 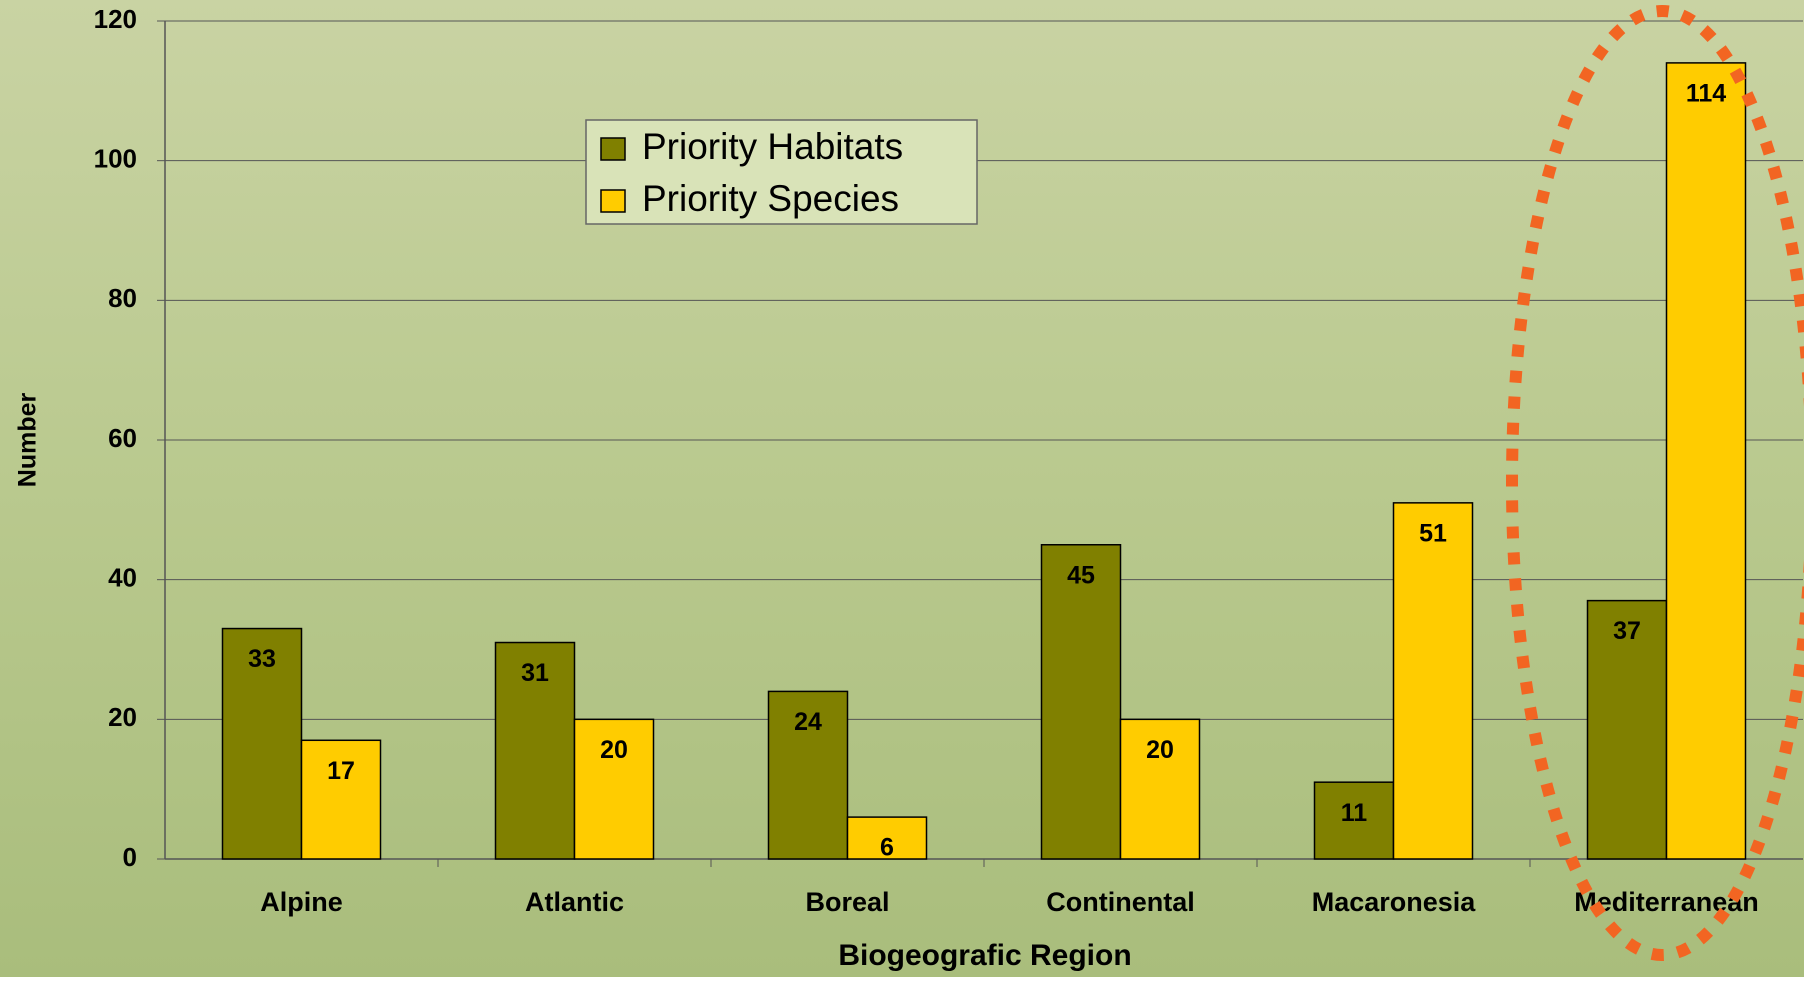 I want to click on legend-label: Priority Species, so click(x=770, y=198).